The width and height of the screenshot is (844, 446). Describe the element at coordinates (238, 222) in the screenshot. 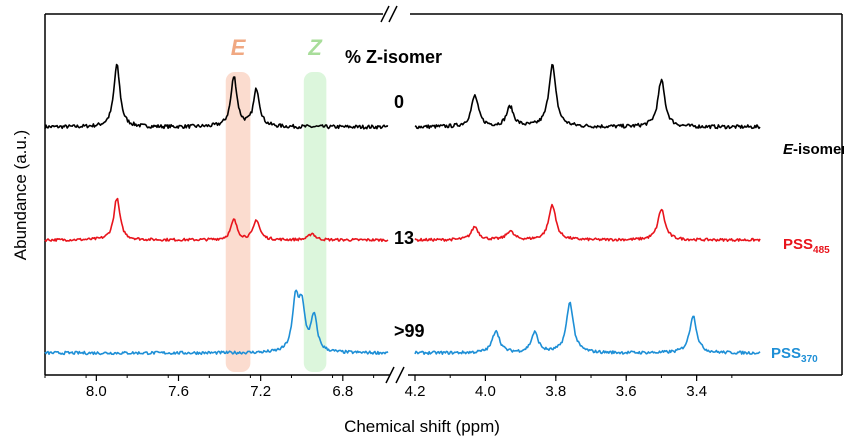

I see `band-e` at that location.